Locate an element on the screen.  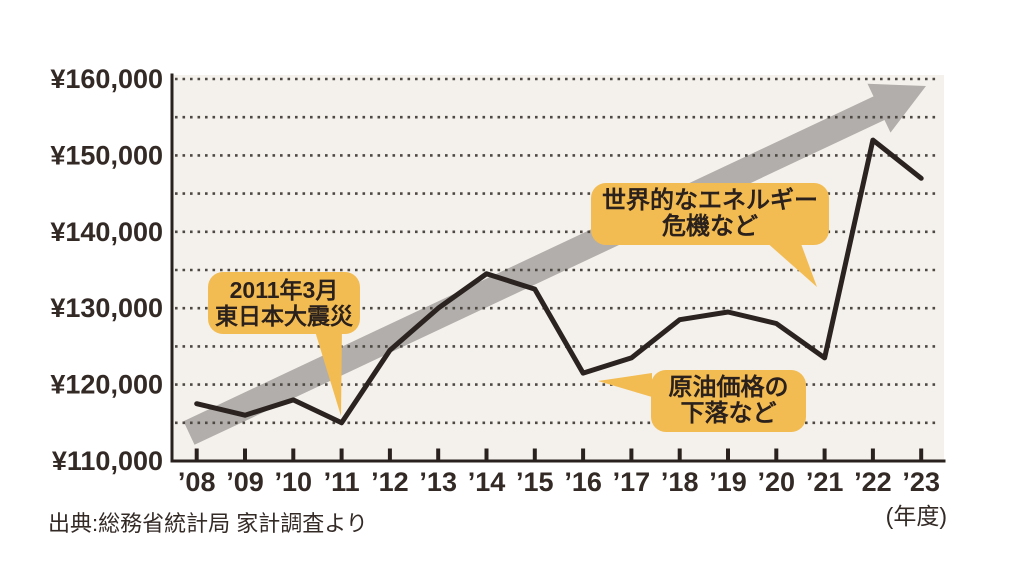
x-axis-label: ’13 is located at coordinates (438, 482).